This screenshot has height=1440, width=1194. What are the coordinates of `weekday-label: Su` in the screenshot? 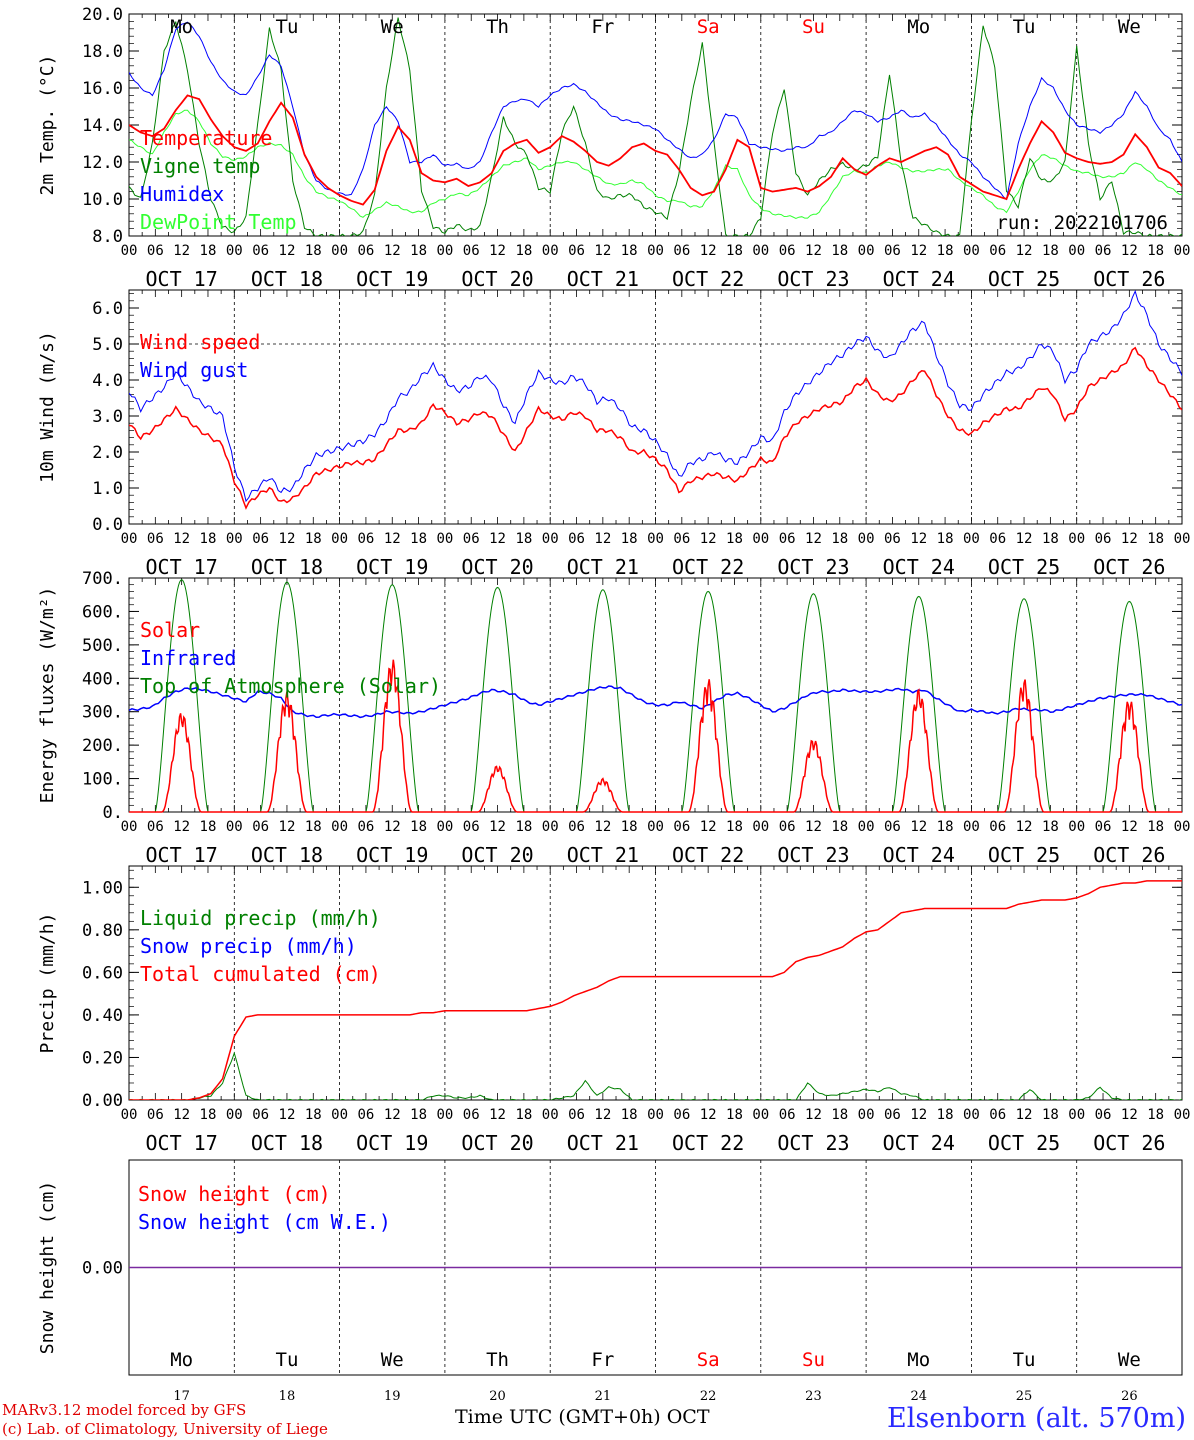 It's located at (813, 27).